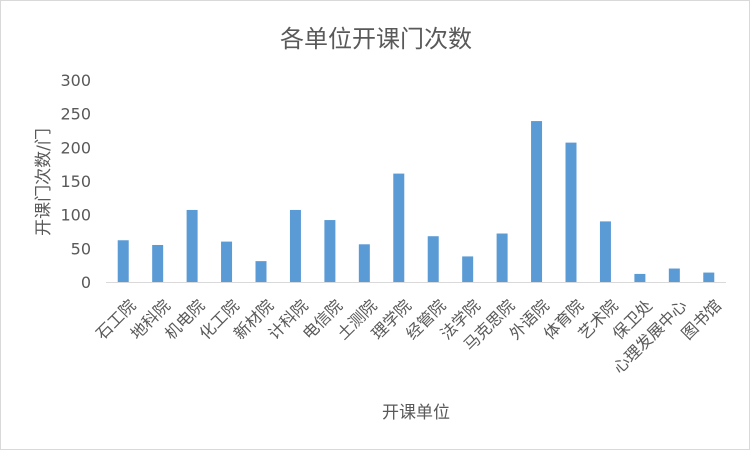  What do you see at coordinates (376, 39) in the screenshot?
I see `chart-title: 各单位开课门次数` at bounding box center [376, 39].